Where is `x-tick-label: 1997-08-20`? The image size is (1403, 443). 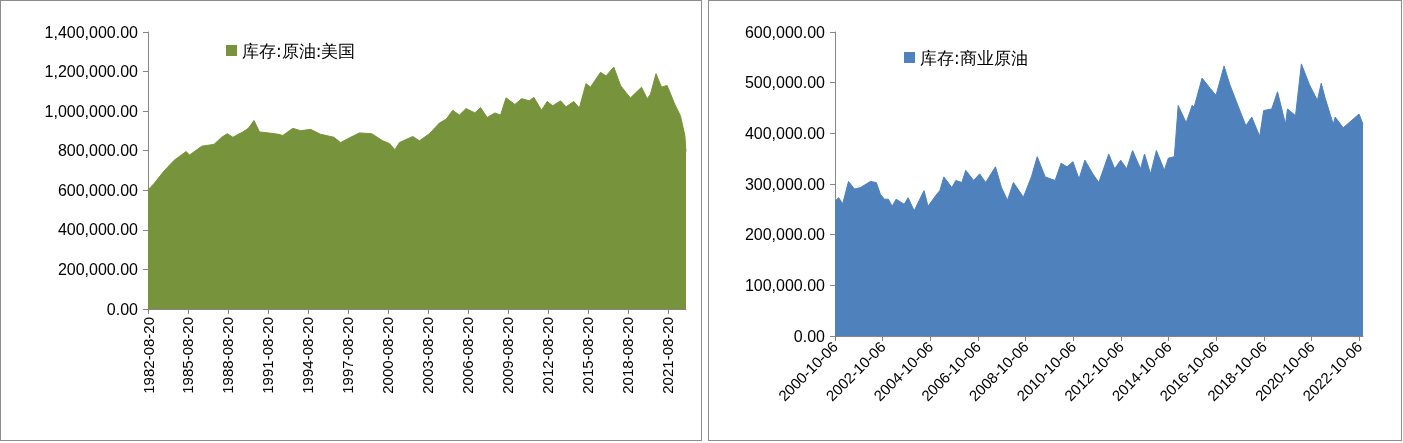
x-tick-label: 1997-08-20 is located at coordinates (348, 355).